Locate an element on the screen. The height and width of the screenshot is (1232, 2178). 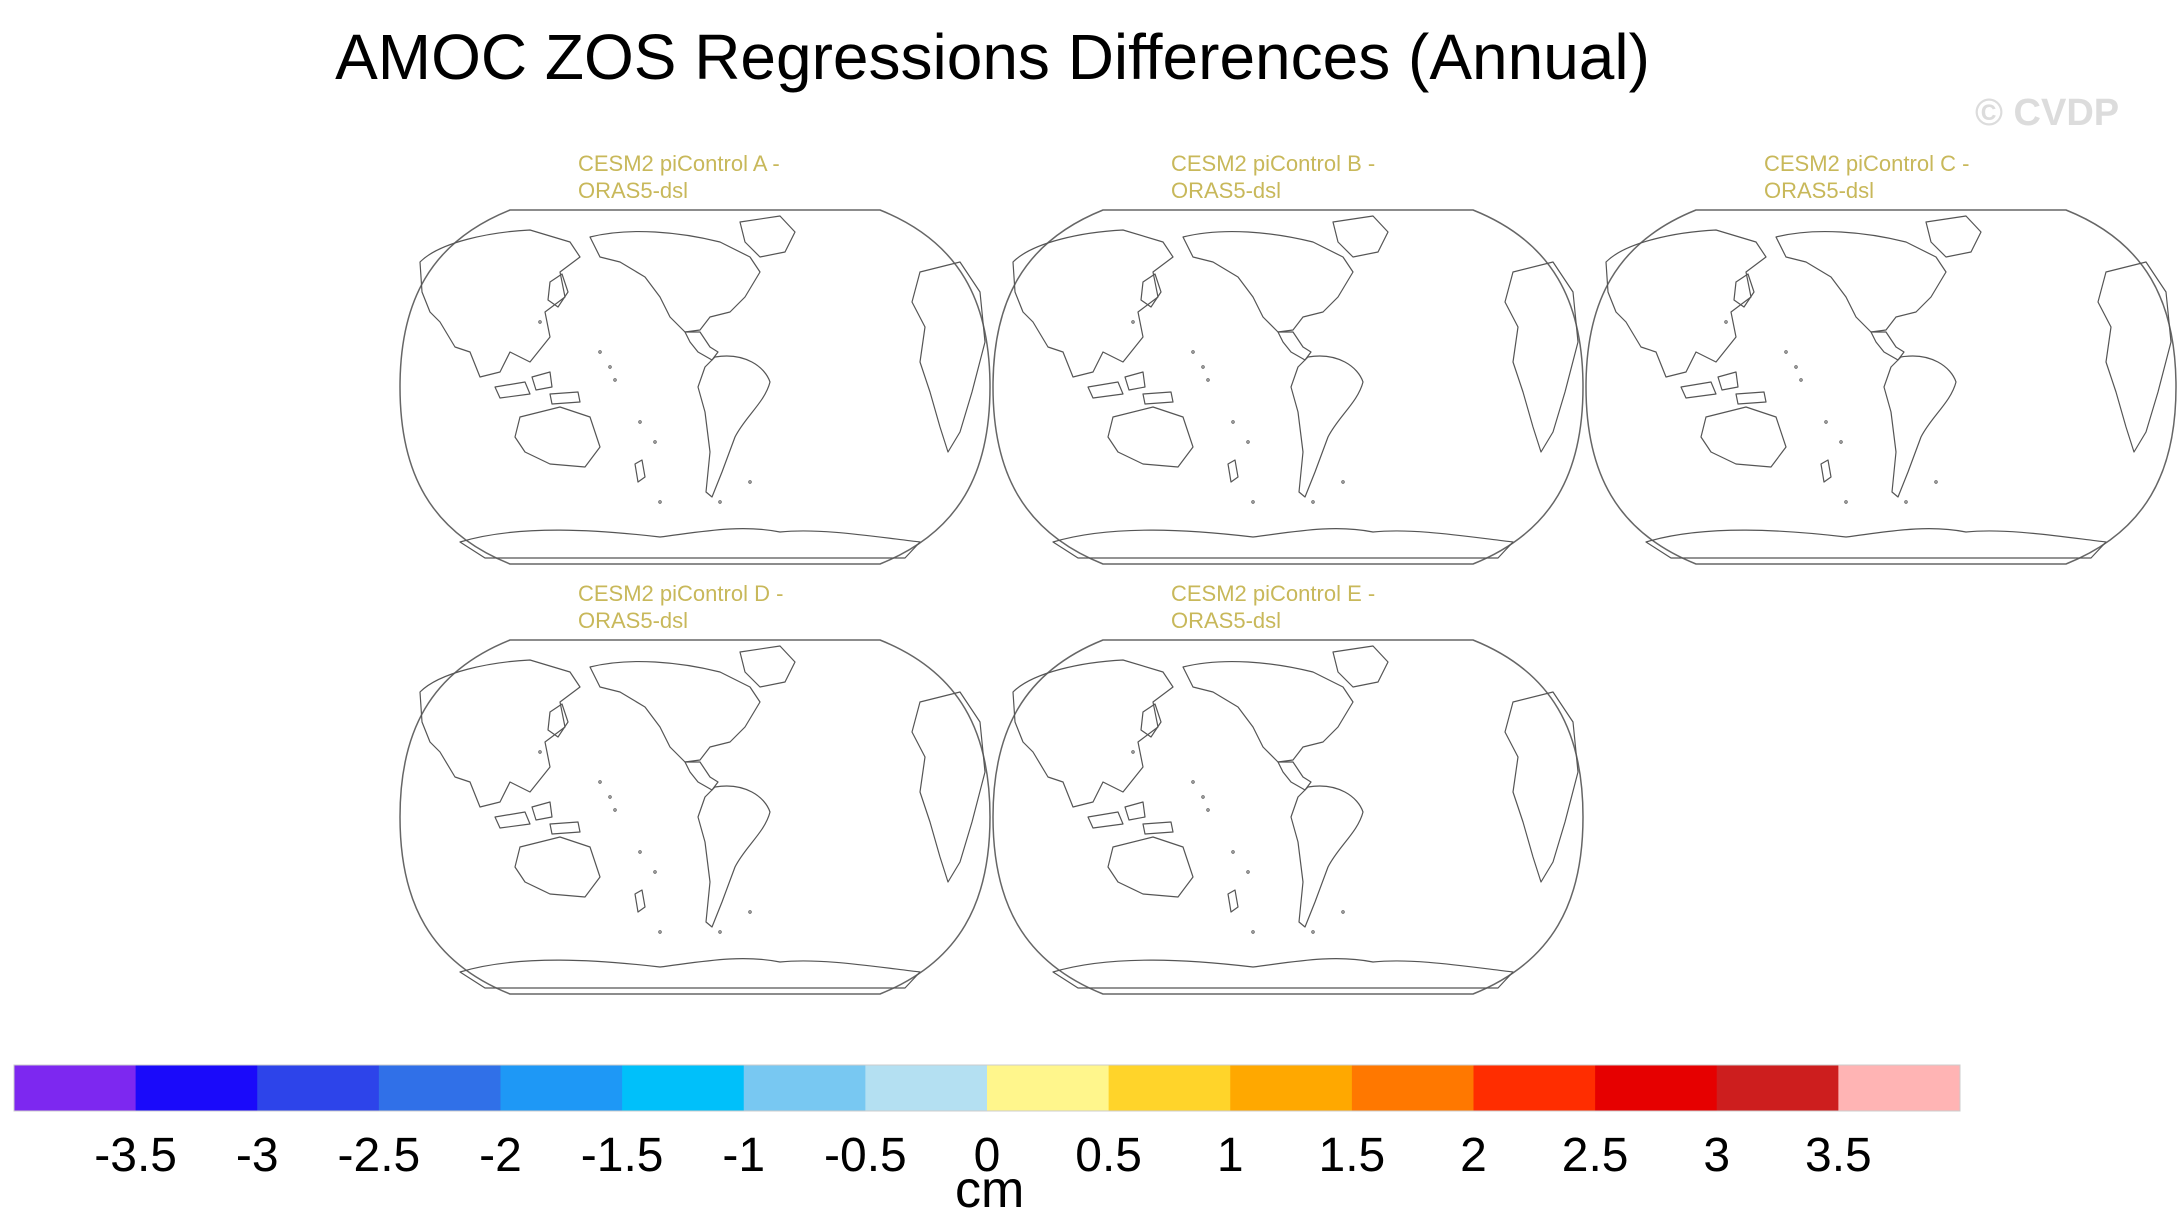
colorbar-tick-label: 1.5 is located at coordinates (1352, 1155).